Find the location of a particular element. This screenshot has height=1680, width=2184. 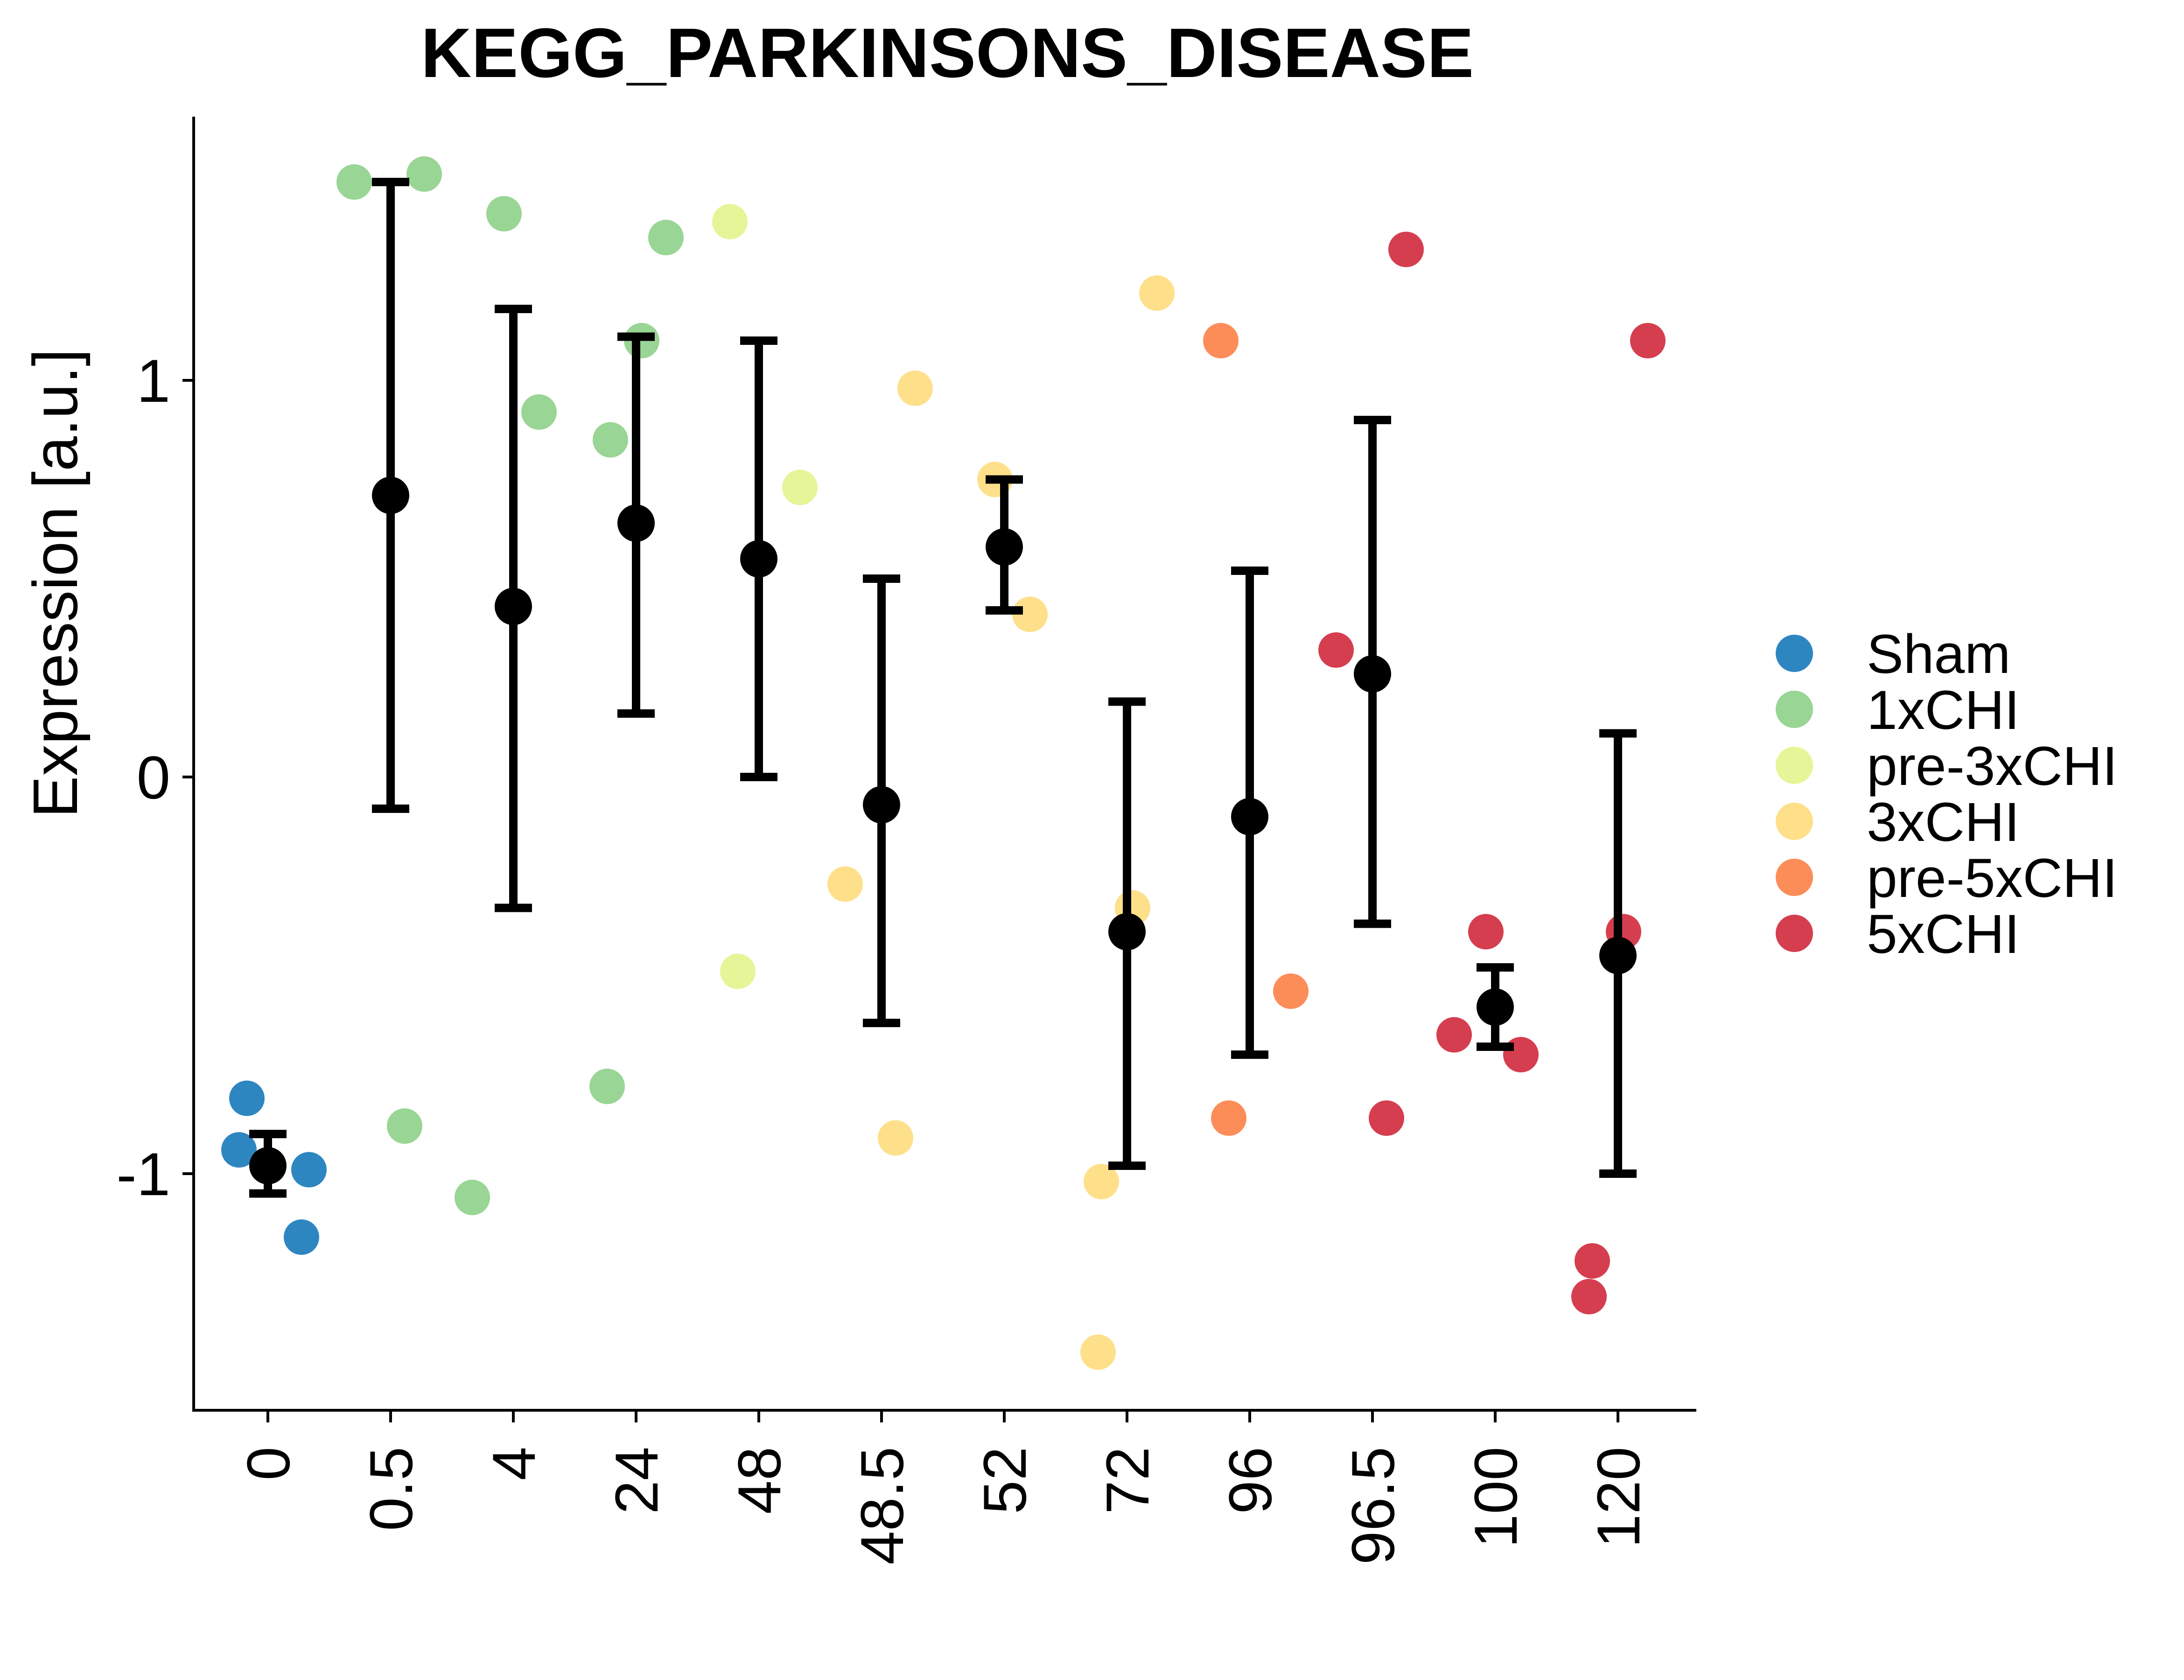

x-tick-label: 0.5 is located at coordinates (391, 1489).